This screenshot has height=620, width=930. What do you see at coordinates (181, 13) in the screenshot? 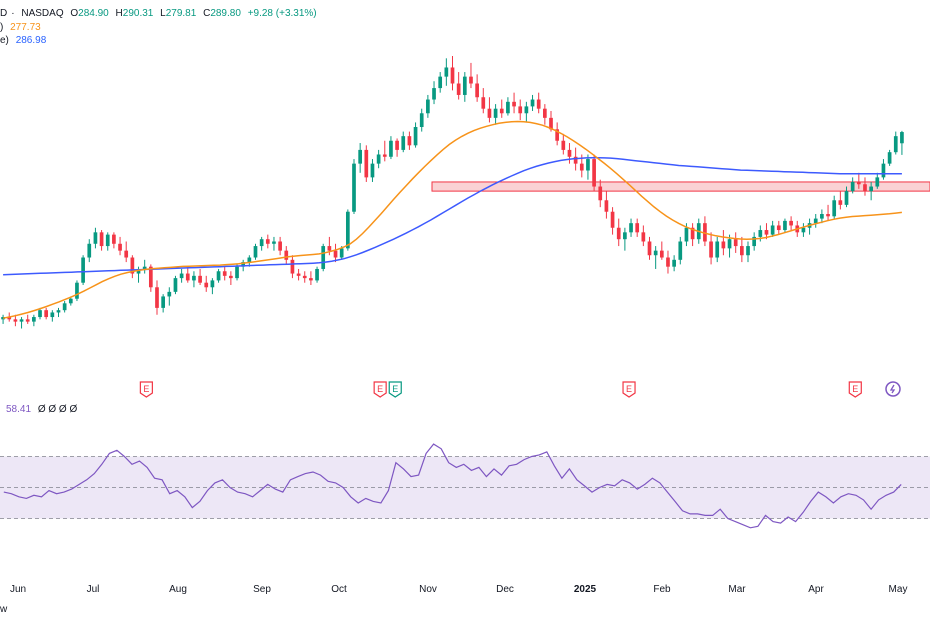
I see `low-value: 279.81` at bounding box center [181, 13].